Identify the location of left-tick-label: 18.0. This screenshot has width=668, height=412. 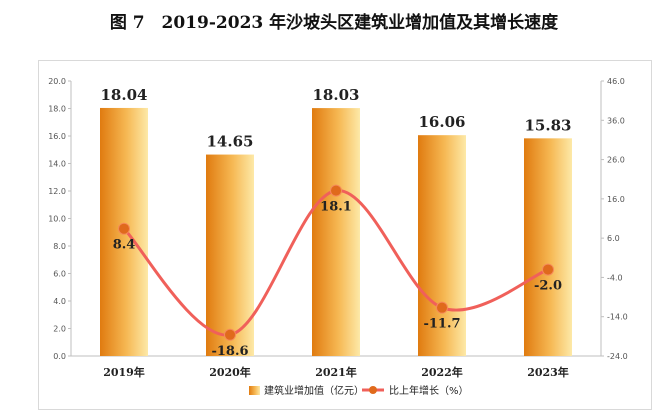
(57, 109).